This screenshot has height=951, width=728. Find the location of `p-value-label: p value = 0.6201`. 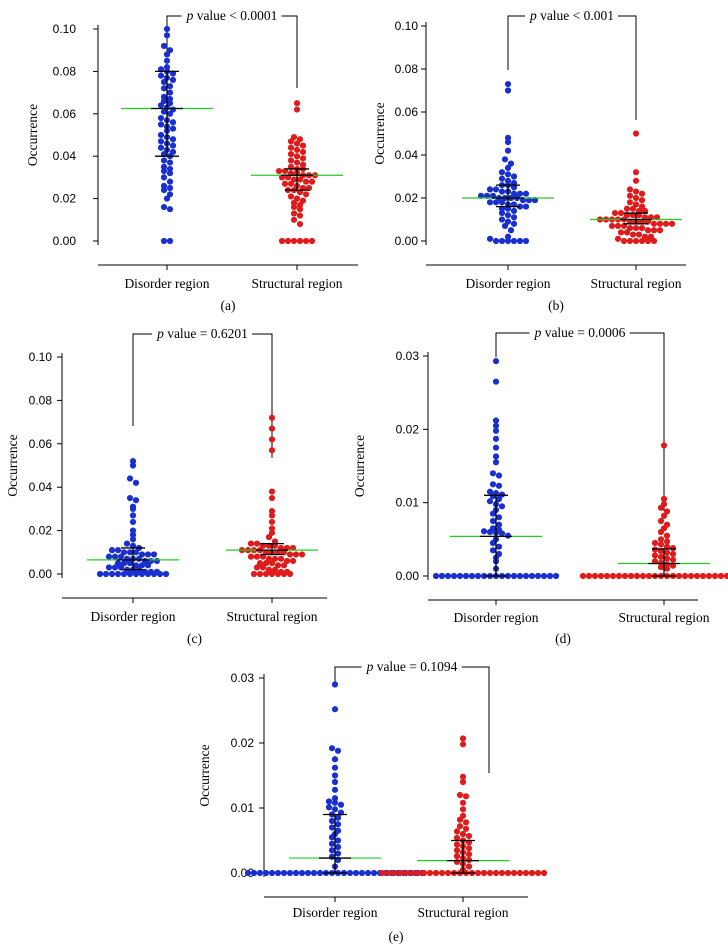

p-value-label: p value = 0.6201 is located at coordinates (202, 333).